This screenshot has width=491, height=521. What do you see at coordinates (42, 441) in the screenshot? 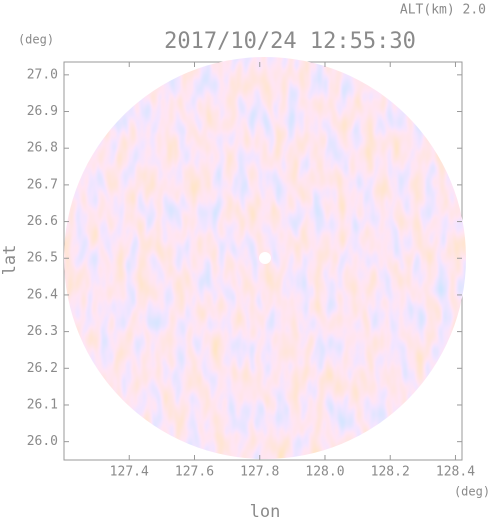
I see `y-tick-label: 26.0` at bounding box center [42, 441].